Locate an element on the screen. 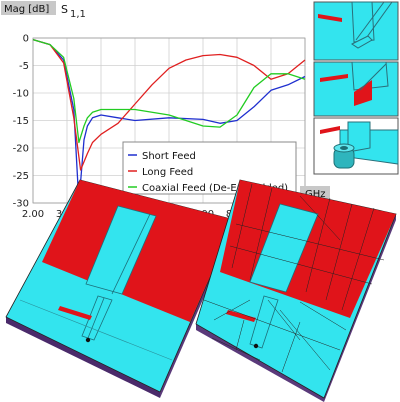  x-tick-label: 10.00 is located at coordinates (305, 214).